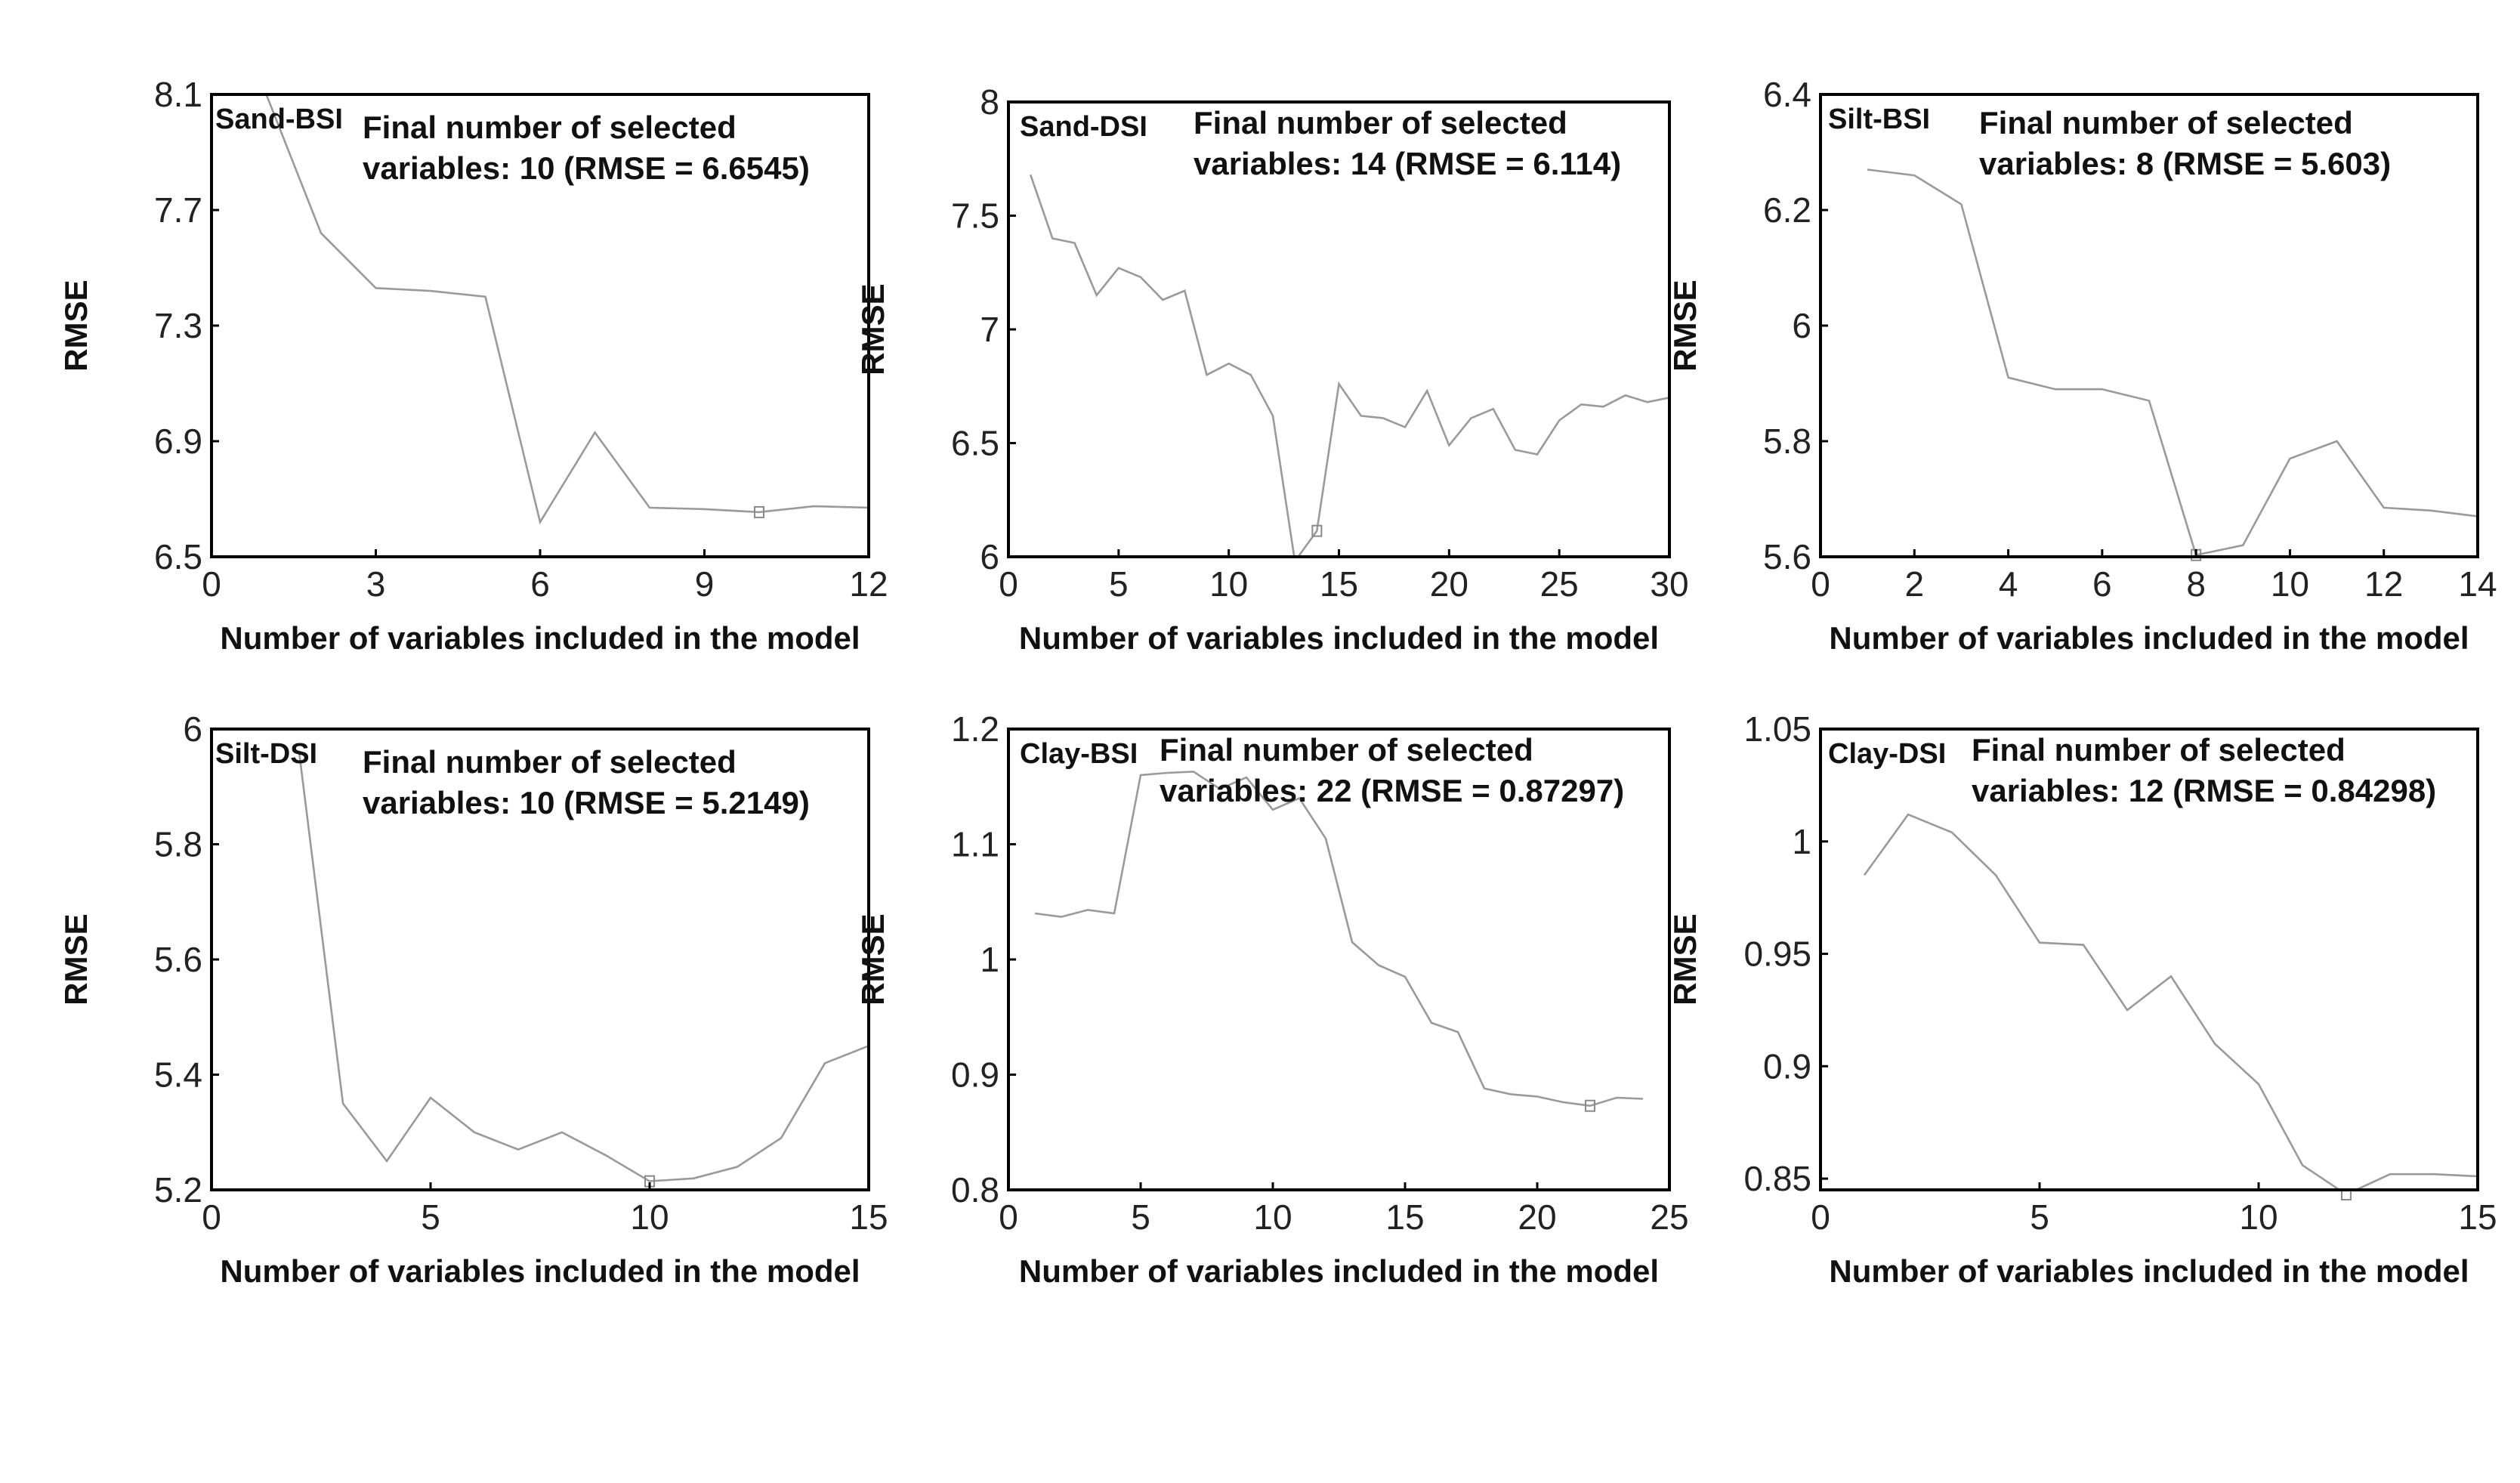 The image size is (2520, 1483). Describe the element at coordinates (1079, 754) in the screenshot. I see `panel-label: Clay-BSI` at that location.